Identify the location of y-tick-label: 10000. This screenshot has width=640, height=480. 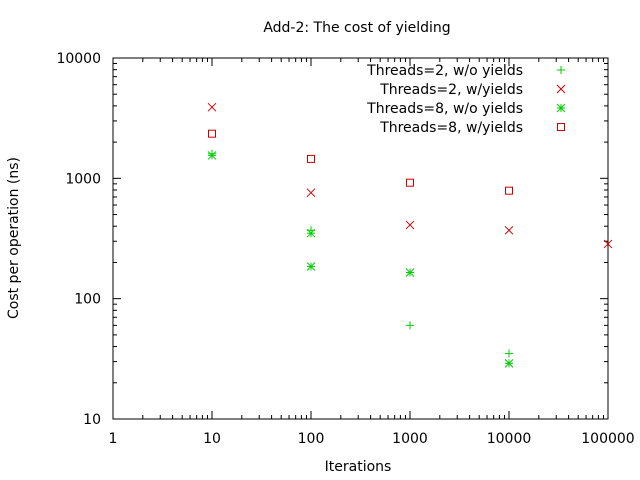
(78, 59).